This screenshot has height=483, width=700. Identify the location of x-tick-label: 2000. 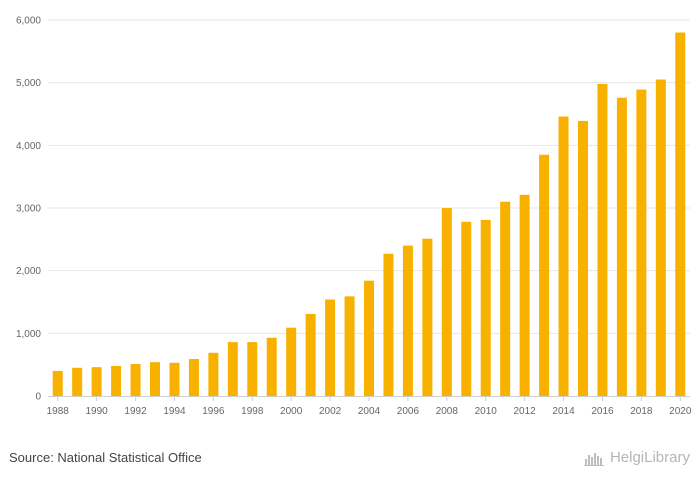
(291, 411).